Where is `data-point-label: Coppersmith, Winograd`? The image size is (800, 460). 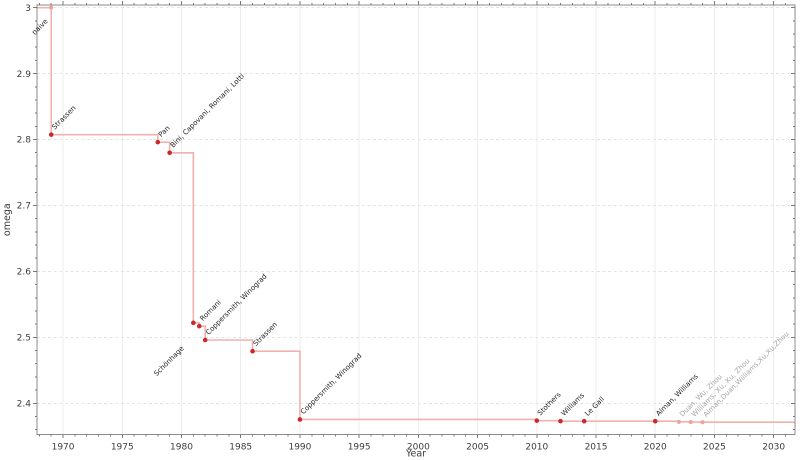
data-point-label: Coppersmith, Winograd is located at coordinates (331, 384).